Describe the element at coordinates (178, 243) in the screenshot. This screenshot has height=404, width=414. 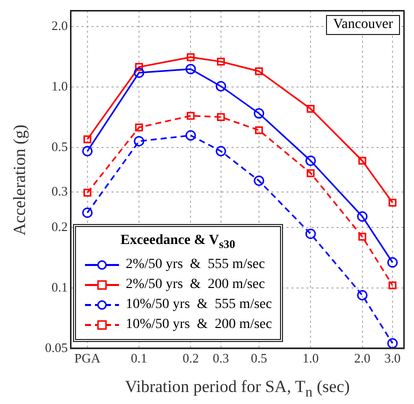
I see `legend-title: Exceedance & V$_{s30}$` at that location.